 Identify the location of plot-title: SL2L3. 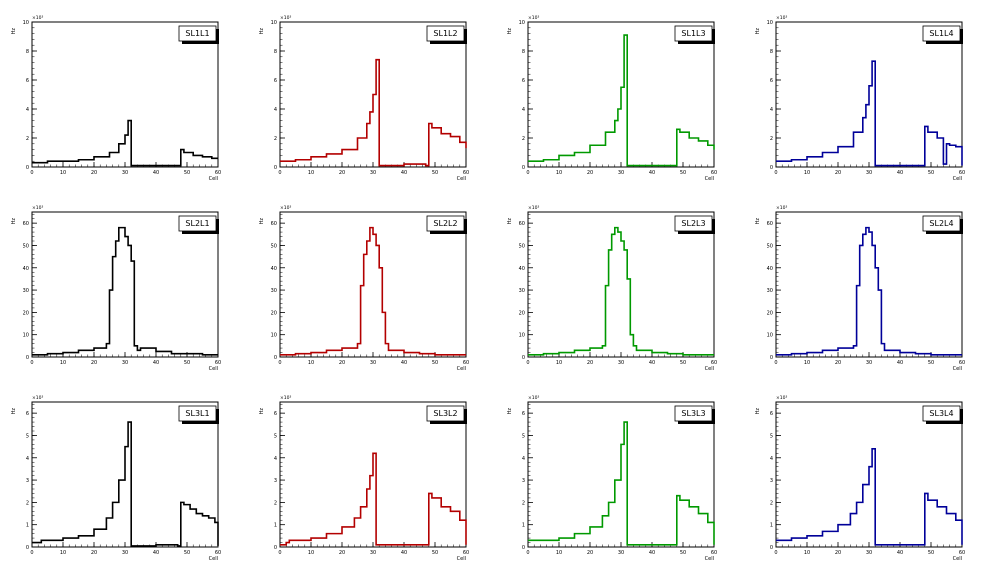
(693, 223).